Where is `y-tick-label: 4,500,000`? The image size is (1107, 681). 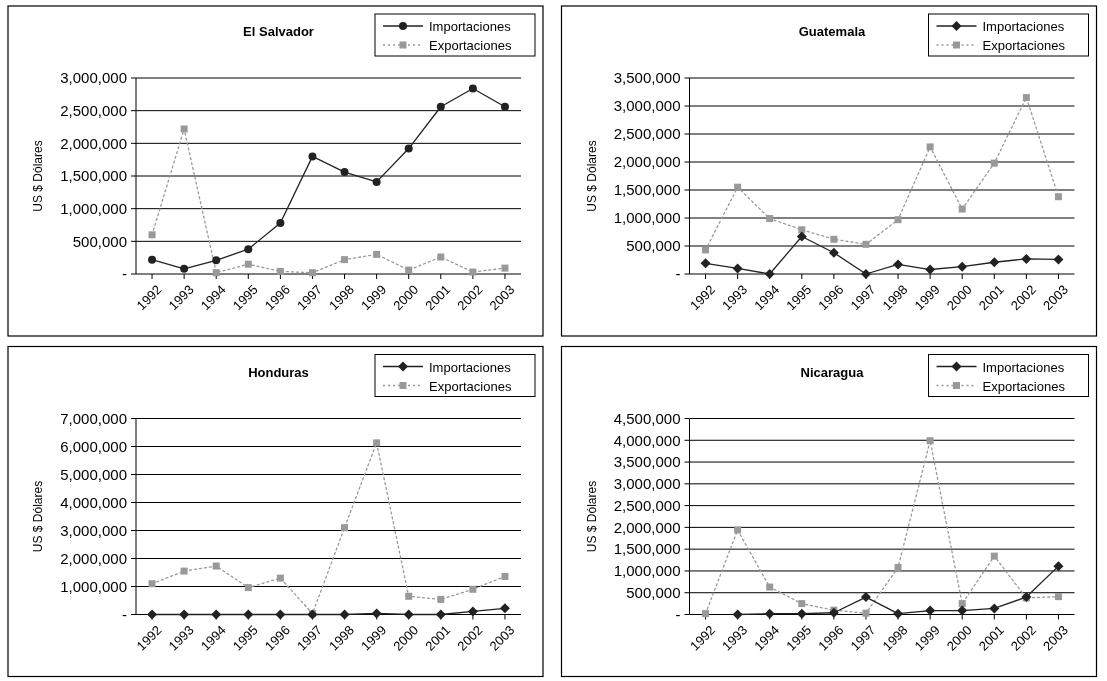 y-tick-label: 4,500,000 is located at coordinates (647, 418).